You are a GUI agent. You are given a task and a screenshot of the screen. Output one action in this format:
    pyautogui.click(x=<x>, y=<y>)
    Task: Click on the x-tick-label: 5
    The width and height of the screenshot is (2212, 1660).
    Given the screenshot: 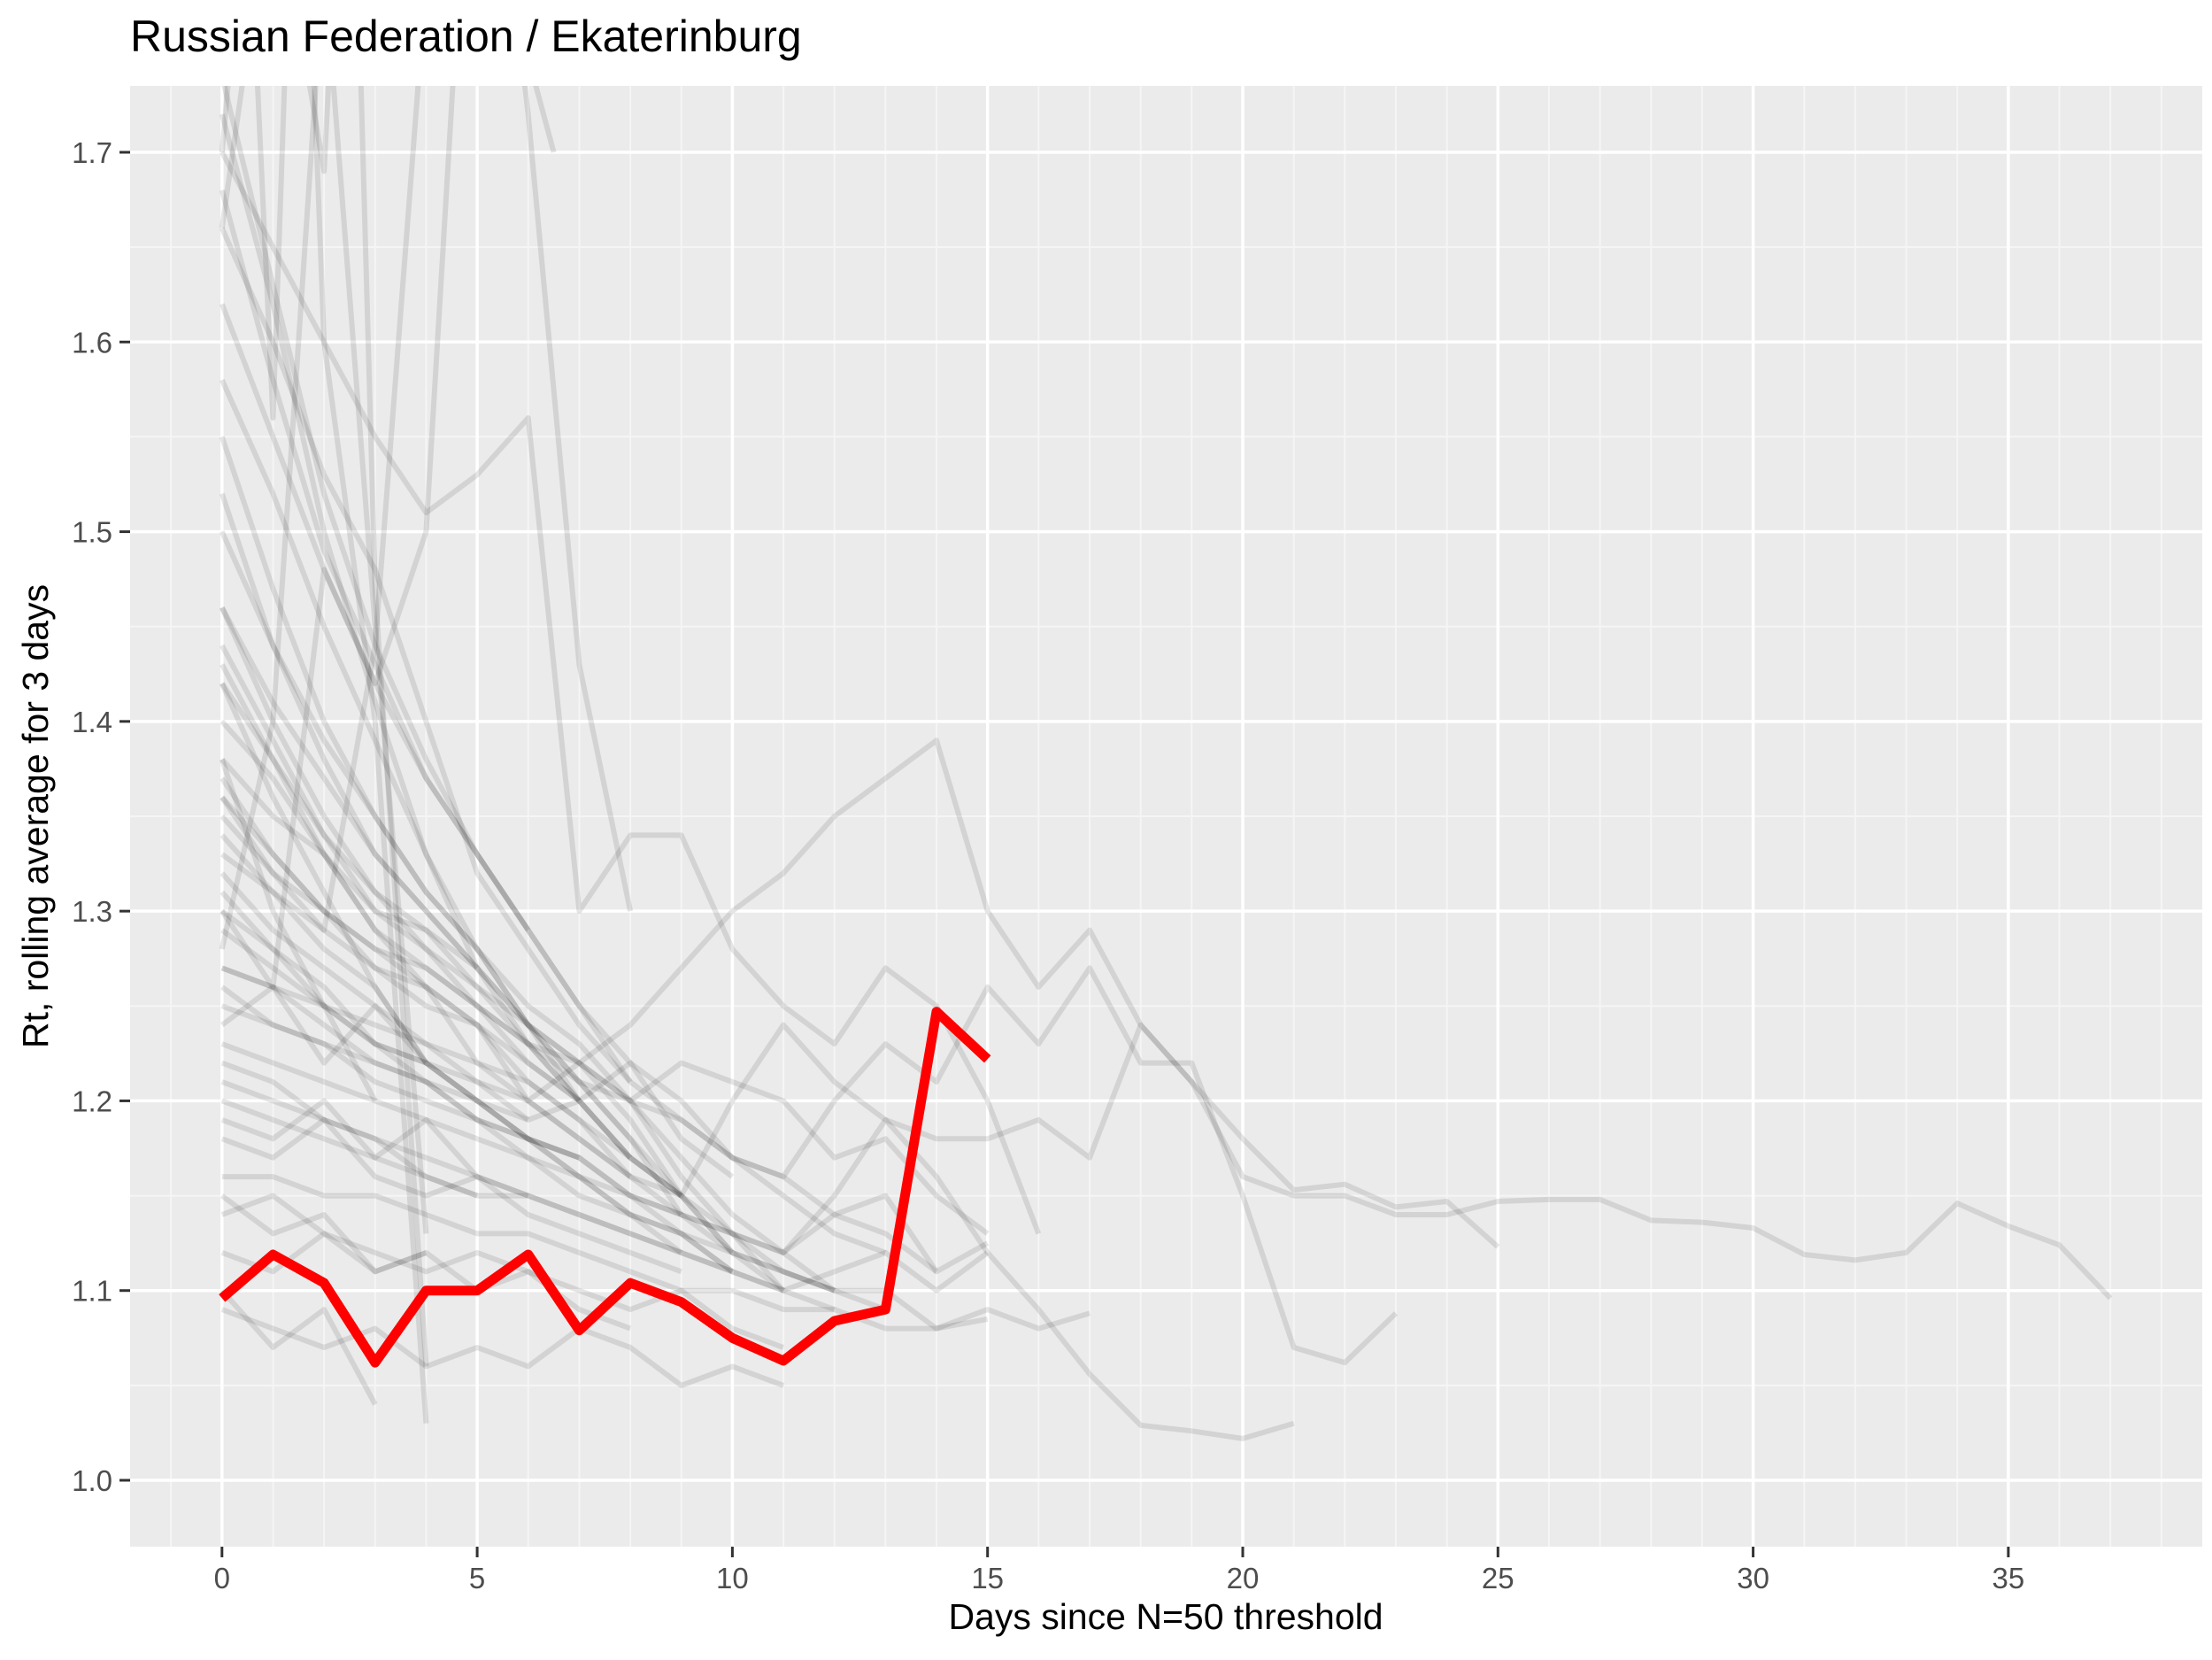 What is the action you would take?
    pyautogui.click(x=477, y=1578)
    